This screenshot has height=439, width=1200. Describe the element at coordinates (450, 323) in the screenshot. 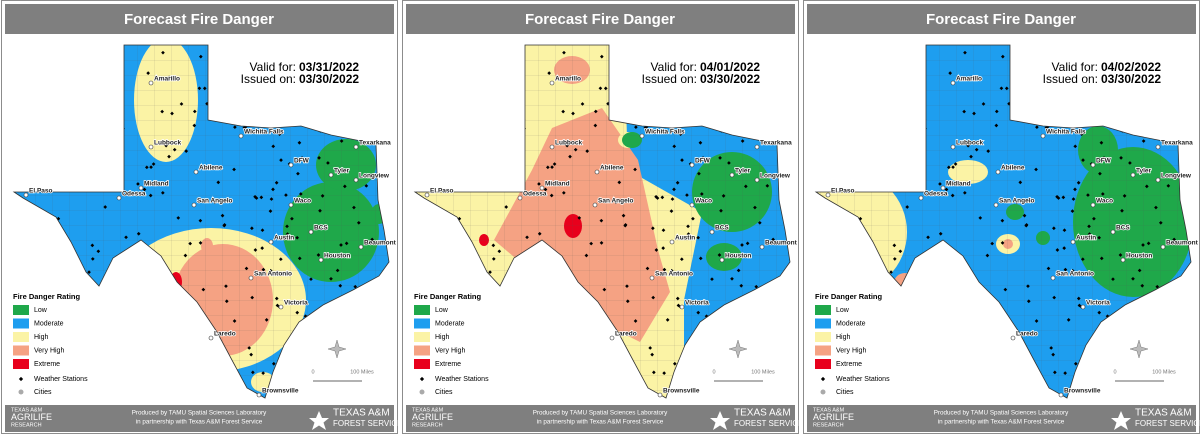

I see `legend-label: Moderate` at that location.